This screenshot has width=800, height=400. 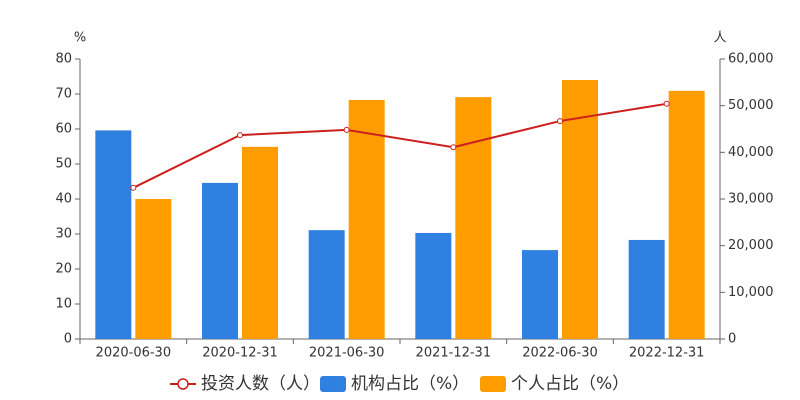 What do you see at coordinates (570, 384) in the screenshot?
I see `legend-label: 个人占比（%）` at bounding box center [570, 384].